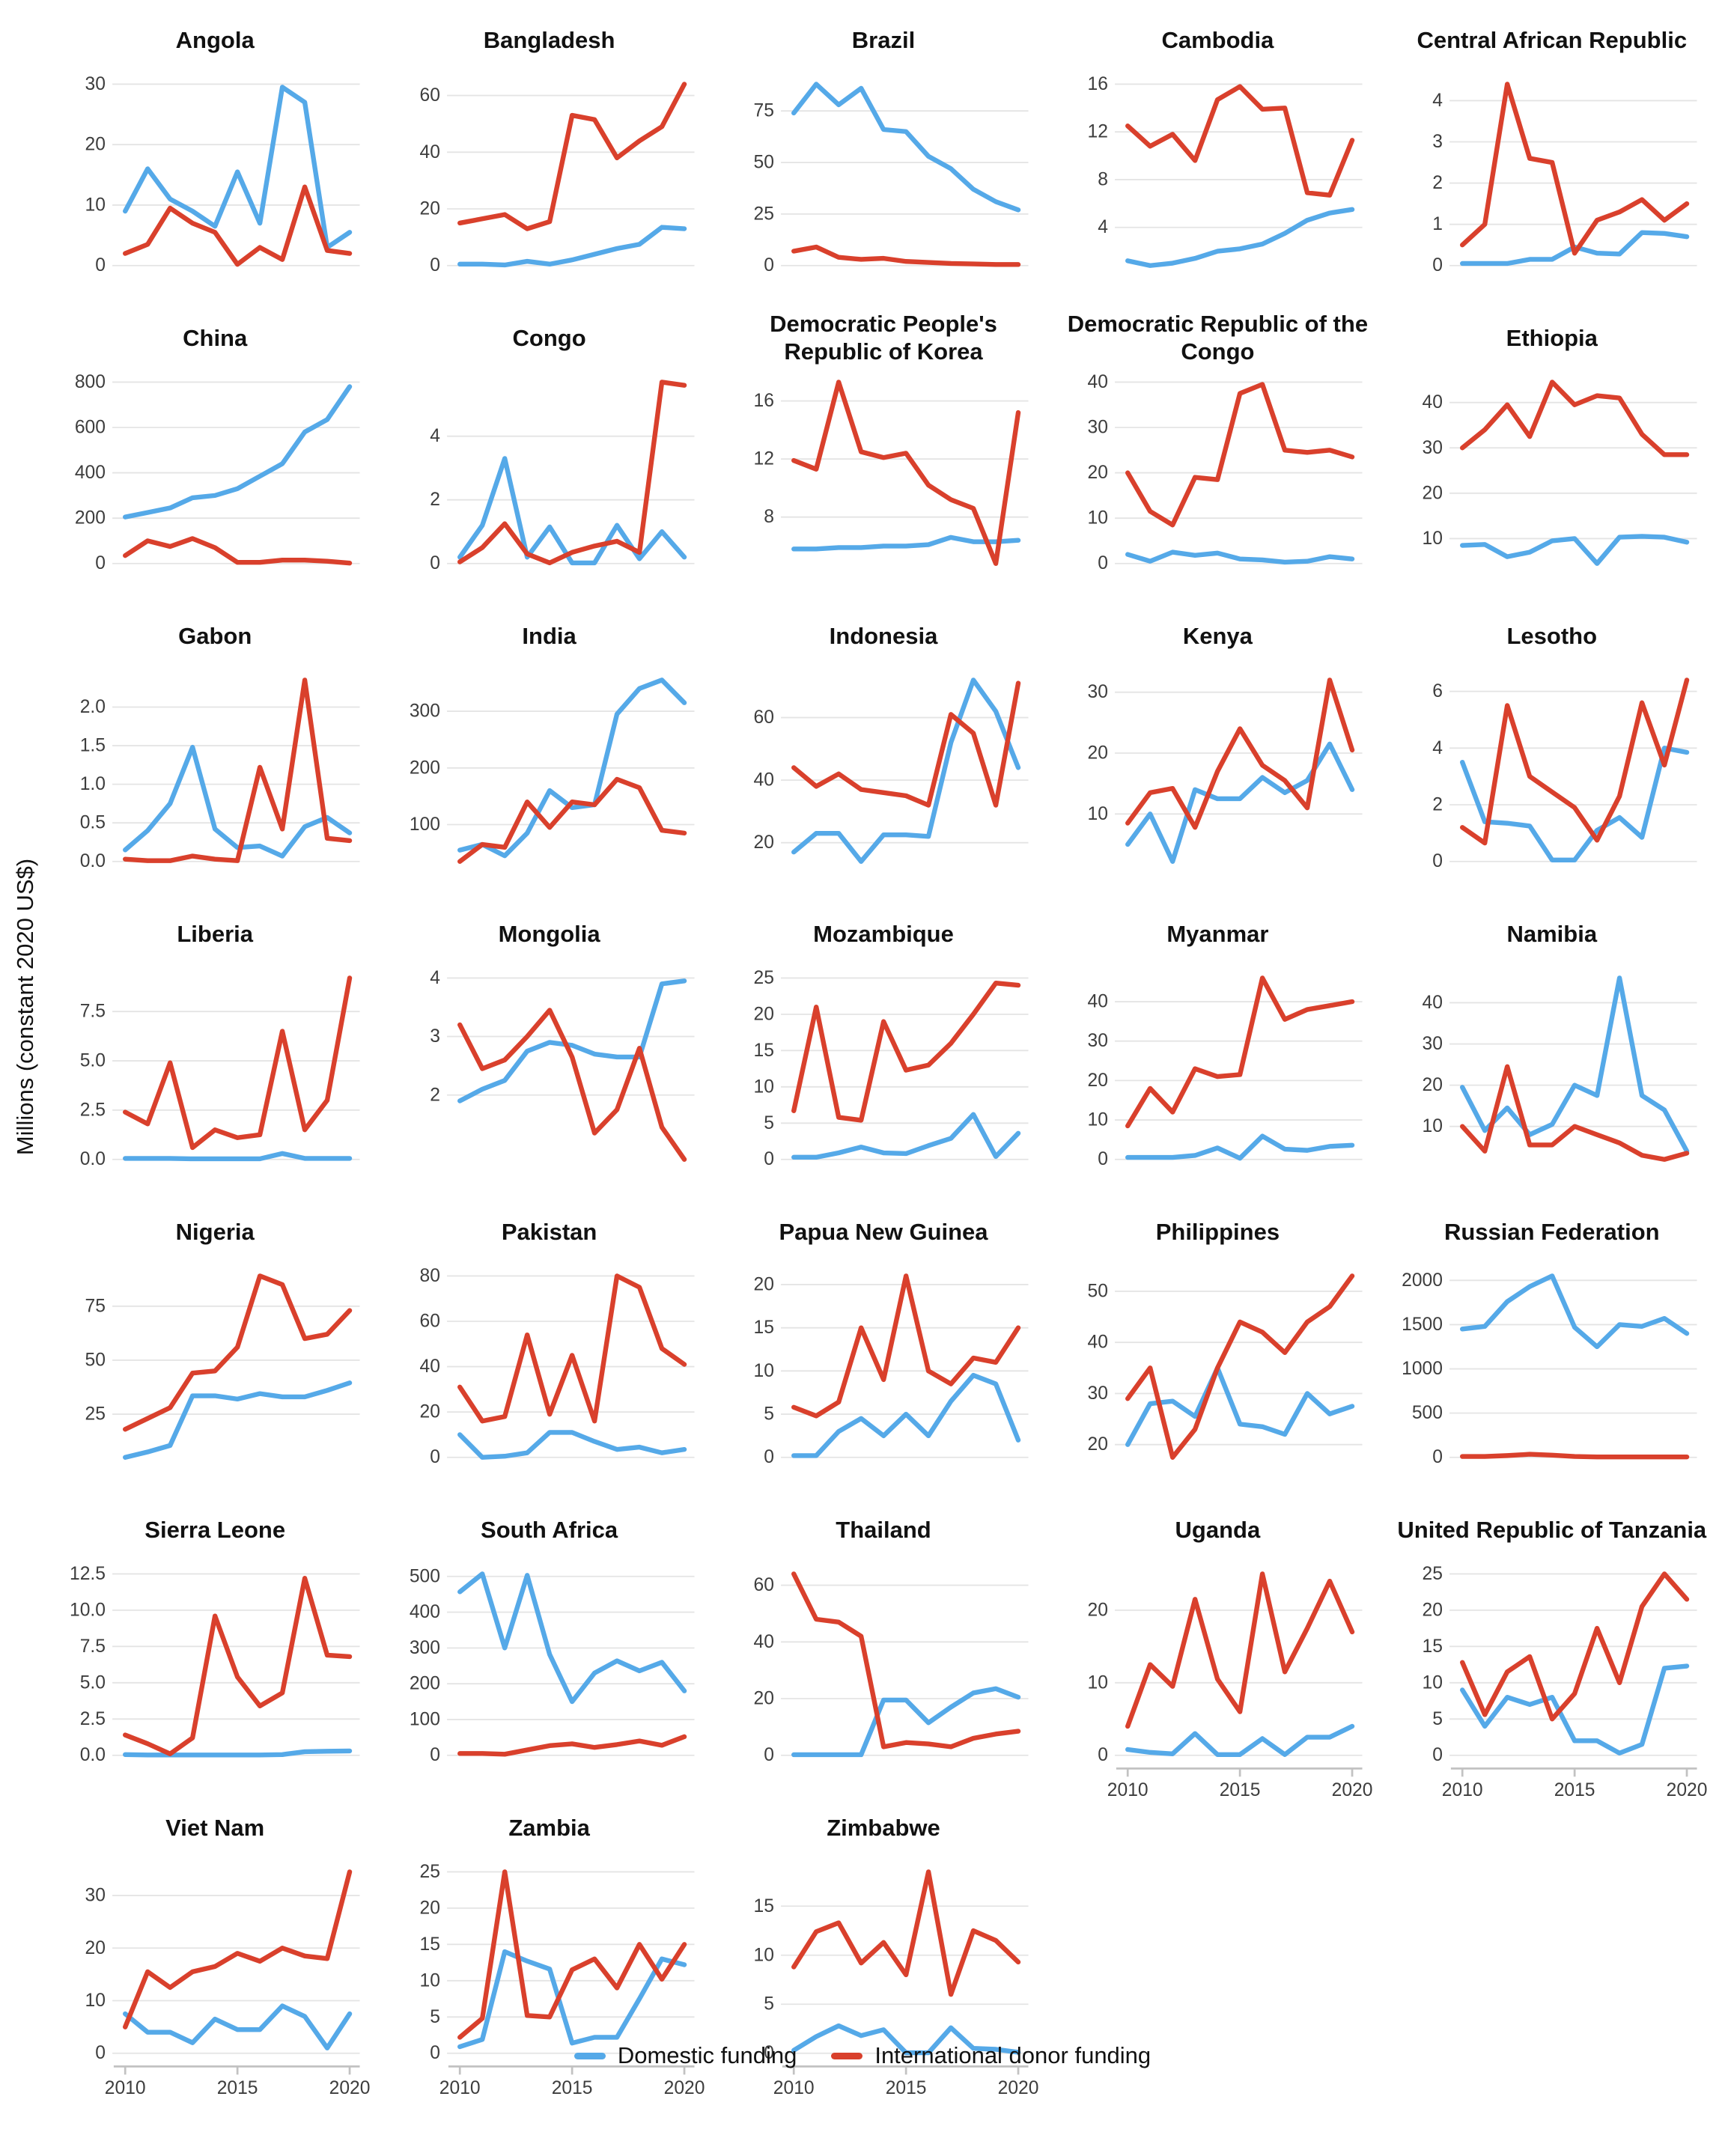 The width and height of the screenshot is (1725, 2156). I want to click on panel-china: China 0 200 400 600 800, so click(215, 457).